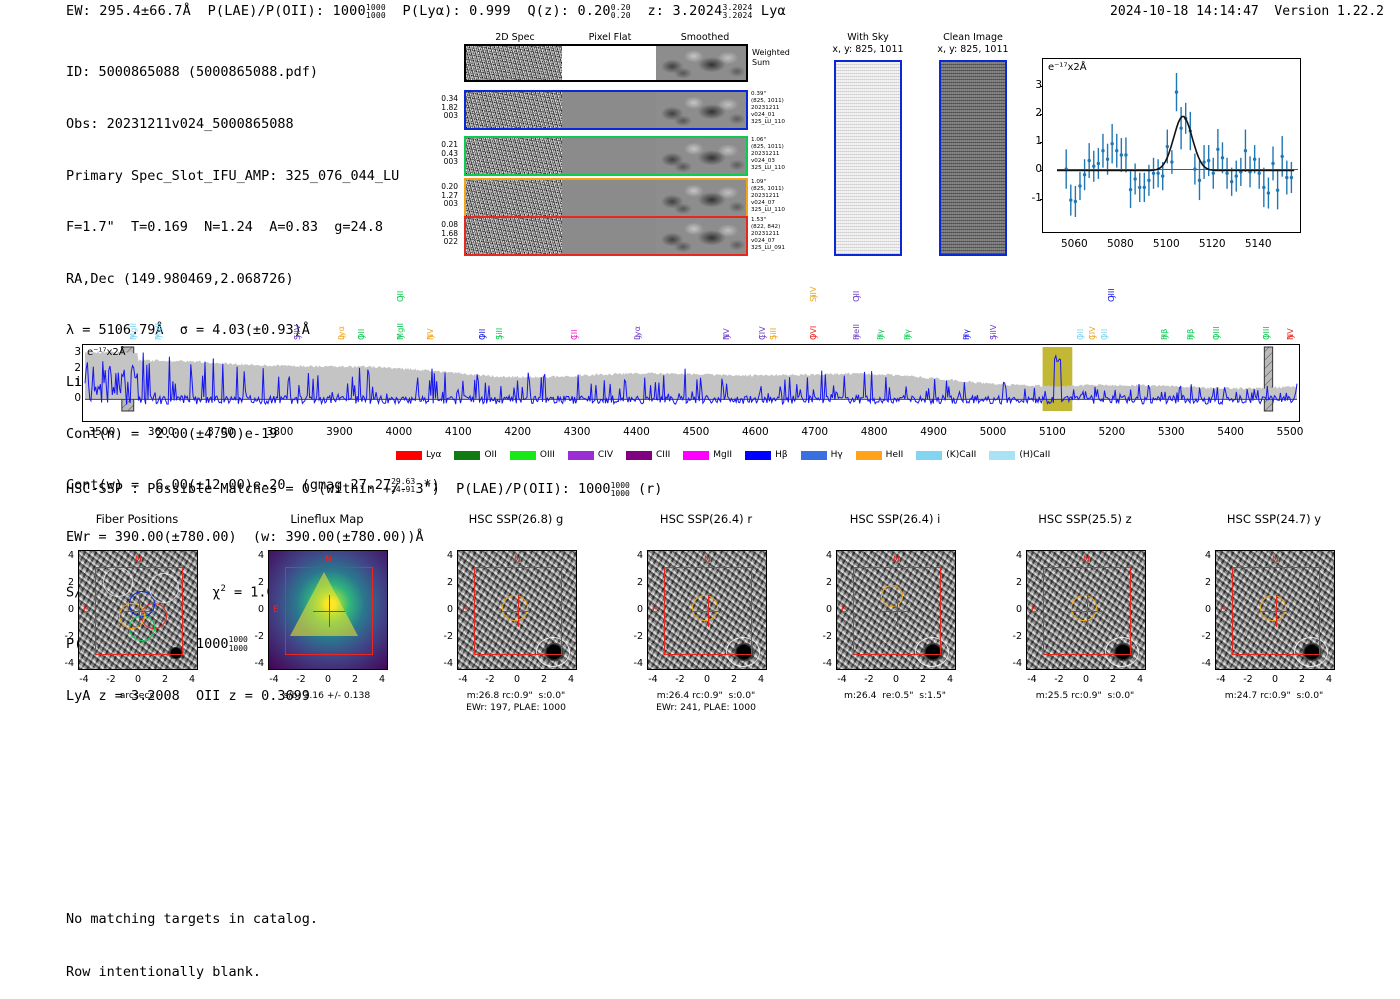  I want to click on legend-item: MgII, so click(707, 455).